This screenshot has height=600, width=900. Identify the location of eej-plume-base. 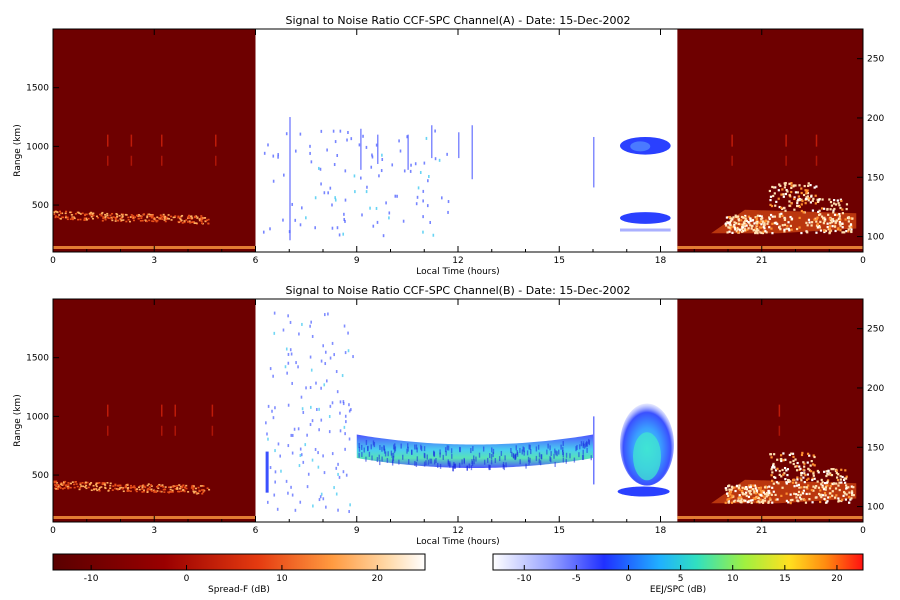
(643, 491).